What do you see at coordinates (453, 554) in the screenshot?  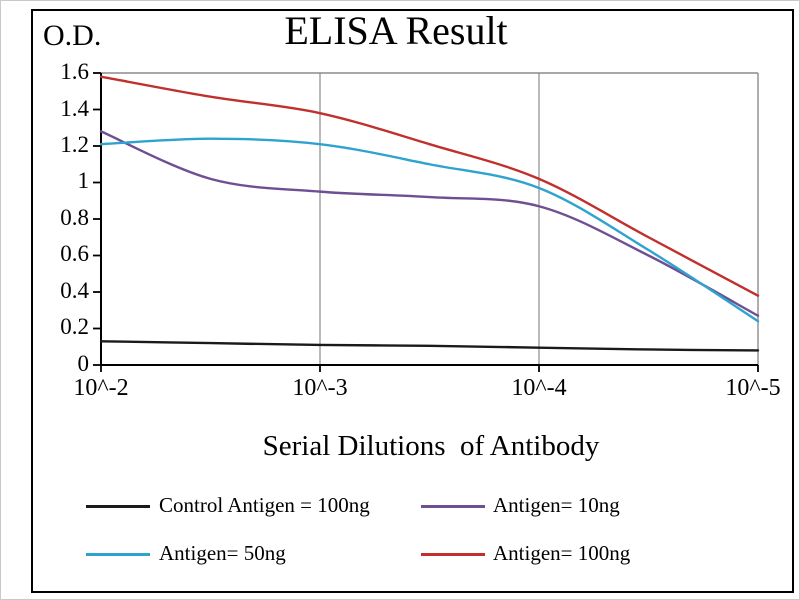 I see `legend-line-antigen-100ng` at bounding box center [453, 554].